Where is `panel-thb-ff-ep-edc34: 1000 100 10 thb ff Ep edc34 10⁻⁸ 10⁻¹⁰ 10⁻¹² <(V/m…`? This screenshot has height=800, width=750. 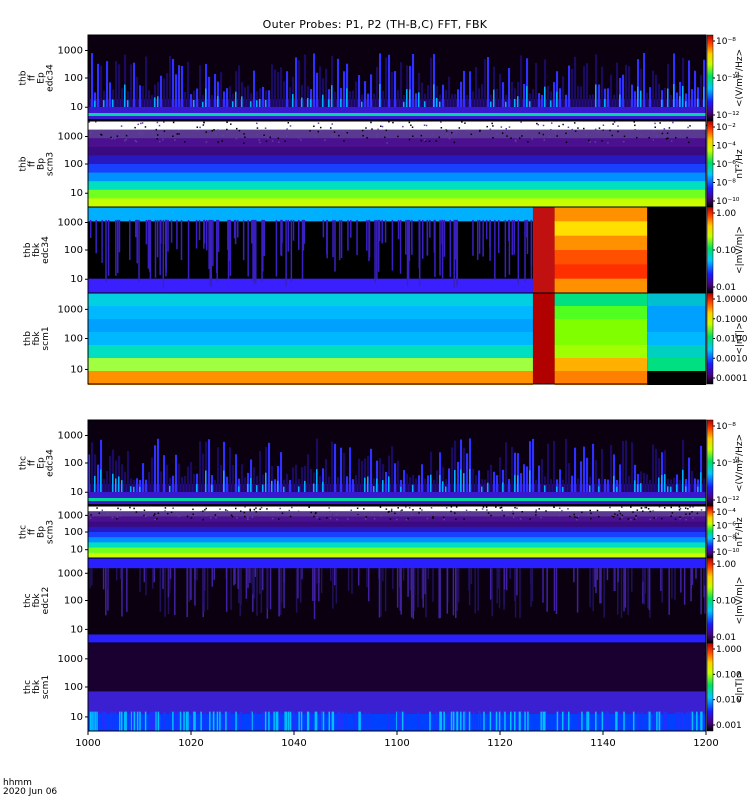 panel-thb-ff-ep-edc34: 1000 100 10 thb ff Ep edc34 10⁻⁸ 10⁻¹⁰ 10⁻¹² <(V/m… is located at coordinates (382, 78).